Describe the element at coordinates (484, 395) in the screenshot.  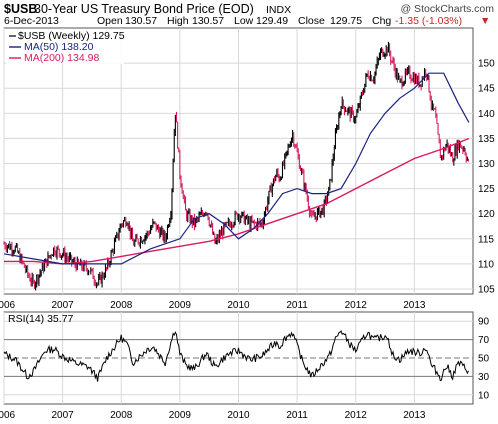
I see `rsi-y-tick-label: 10` at that location.